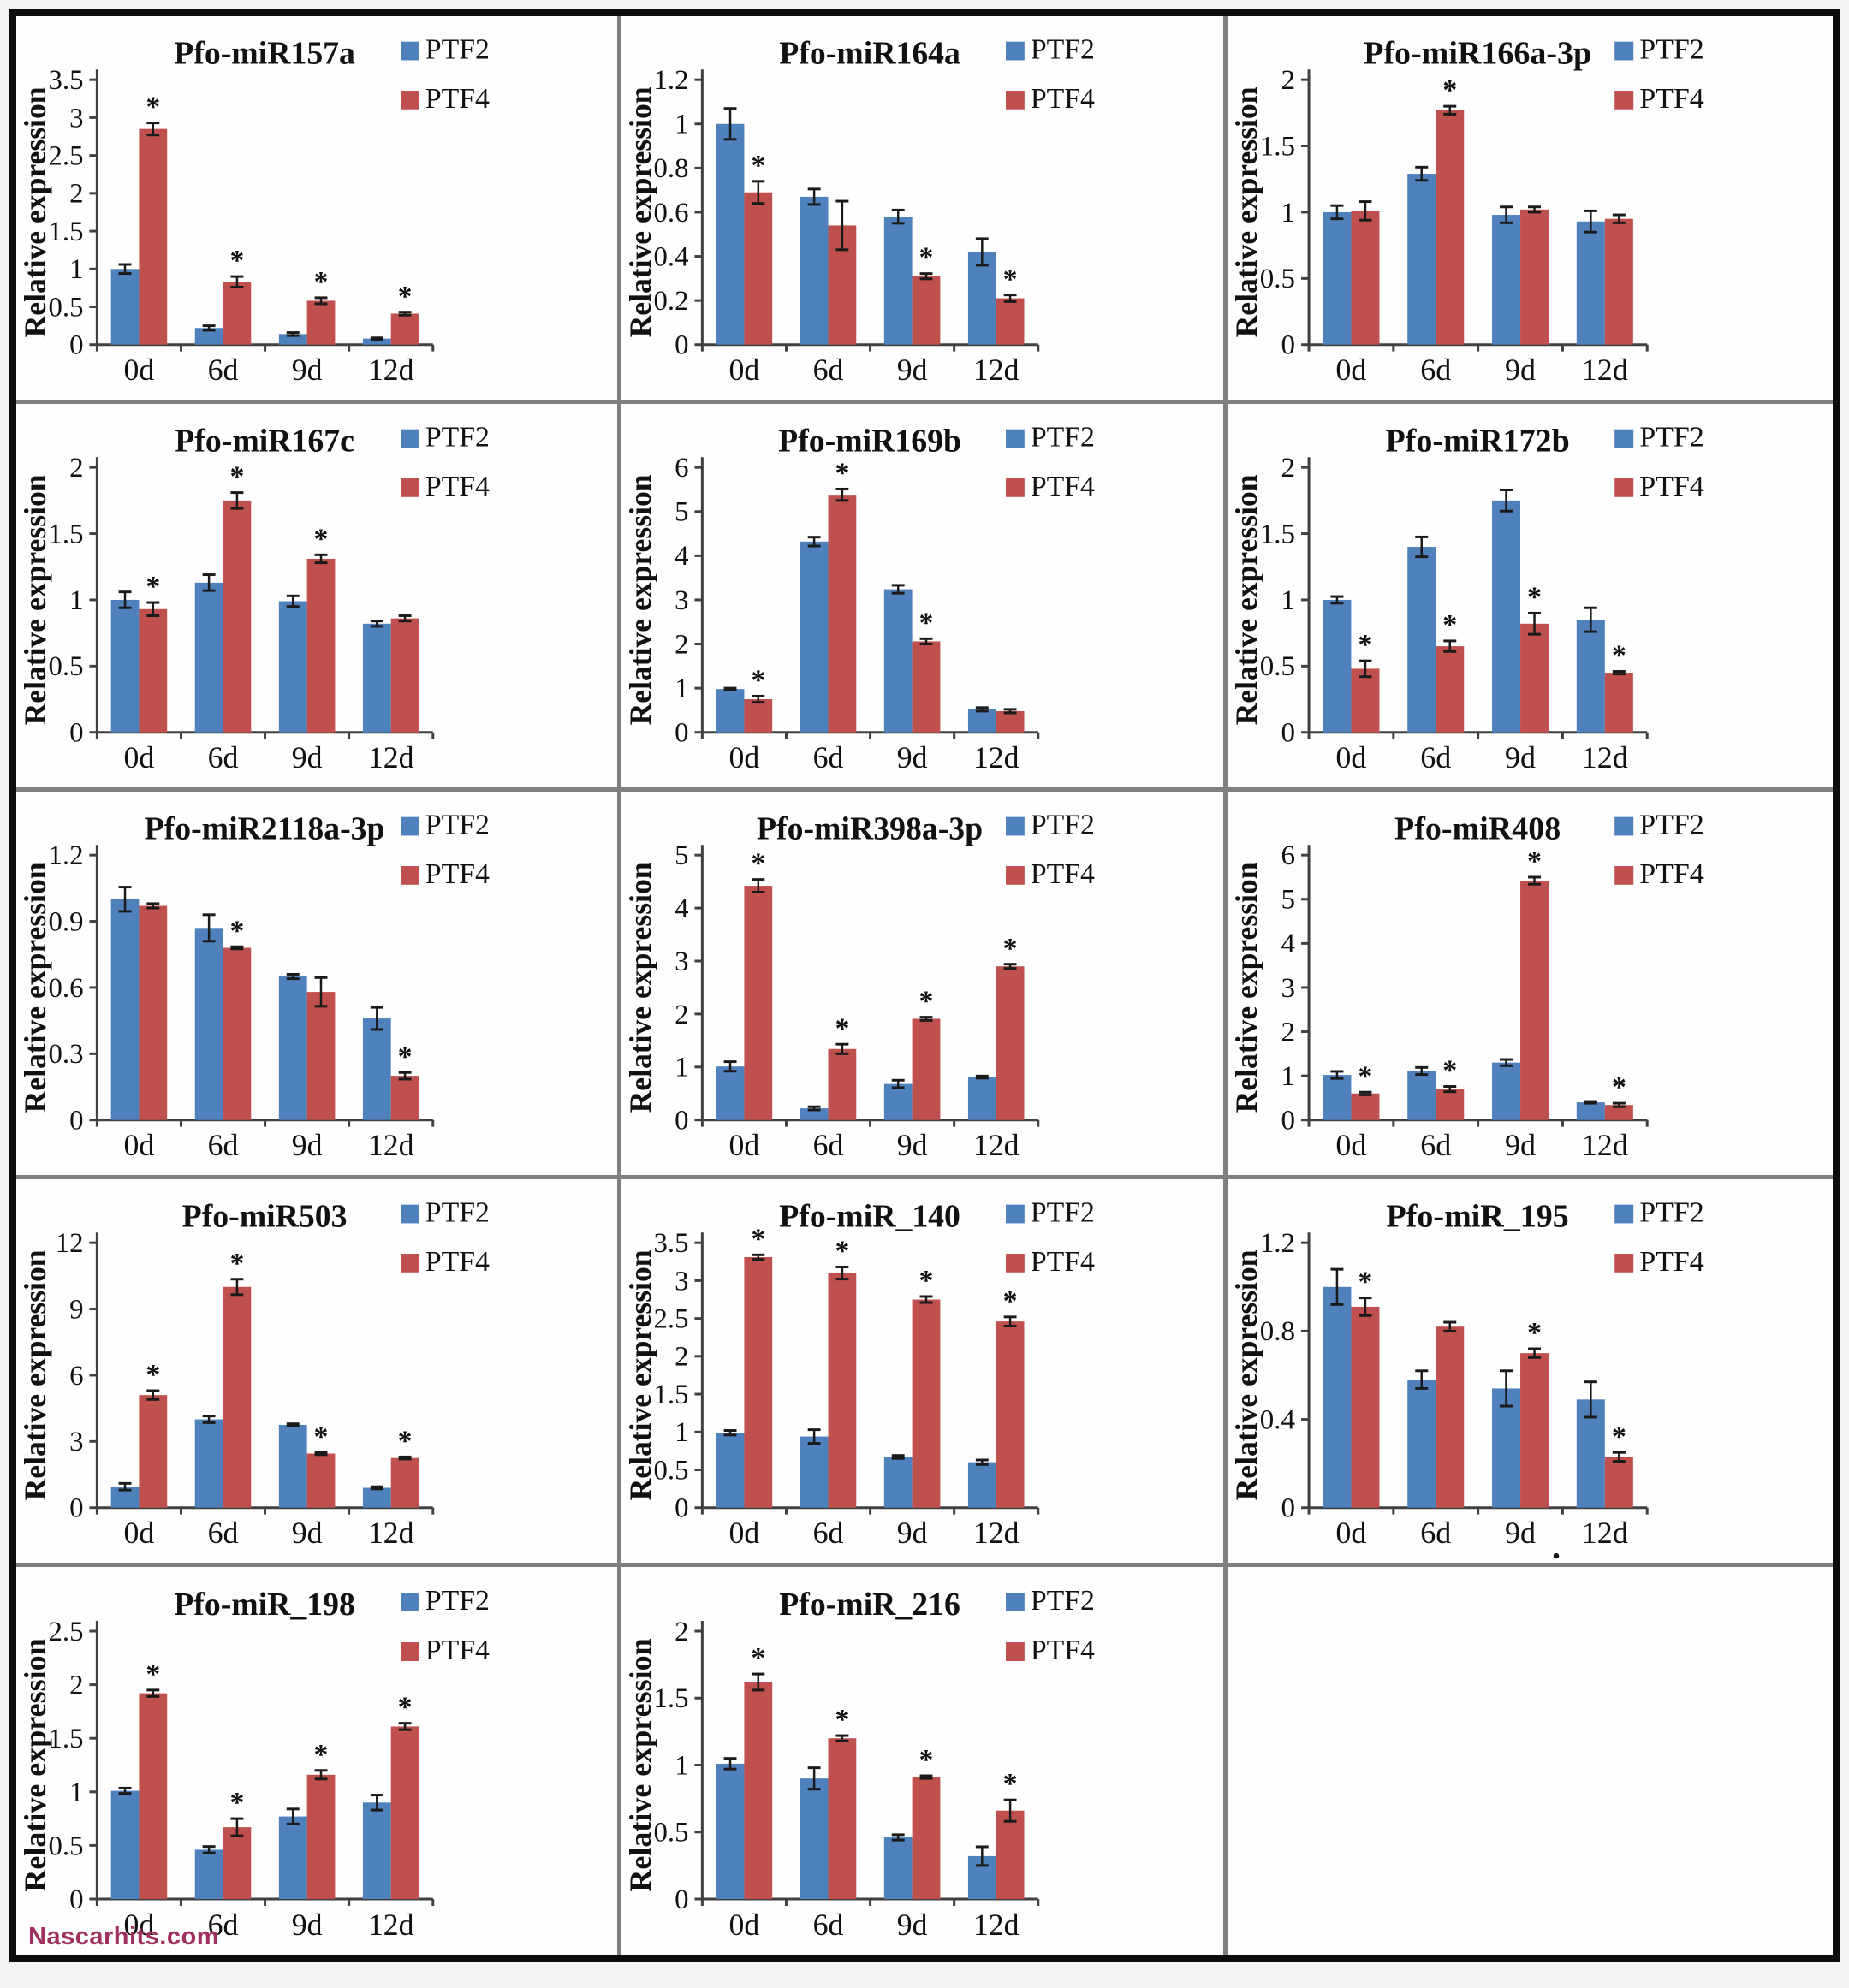  Describe the element at coordinates (264, 53) in the screenshot. I see `chart-title: Pfo-miR157a` at that location.